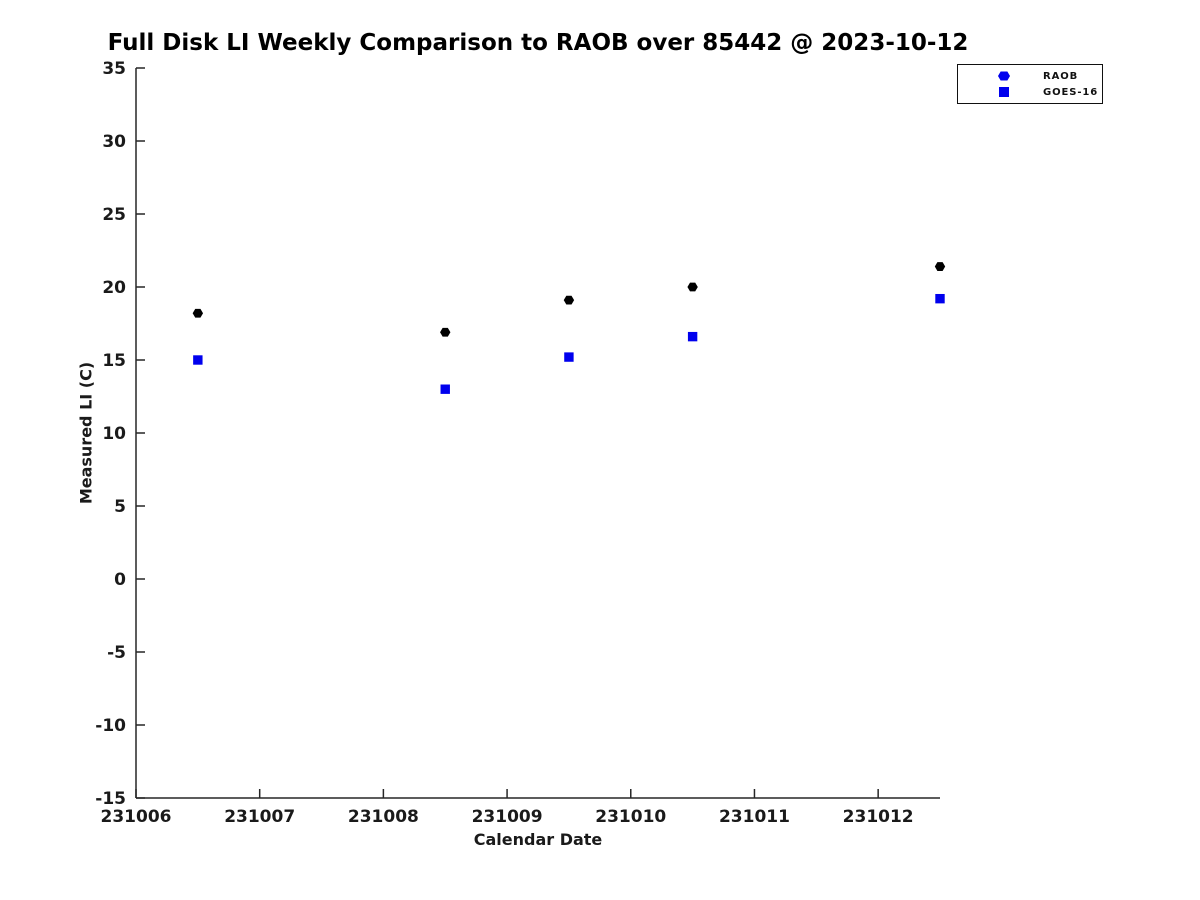 The height and width of the screenshot is (900, 1200). Describe the element at coordinates (120, 580) in the screenshot. I see `y-tick-label: 0` at that location.